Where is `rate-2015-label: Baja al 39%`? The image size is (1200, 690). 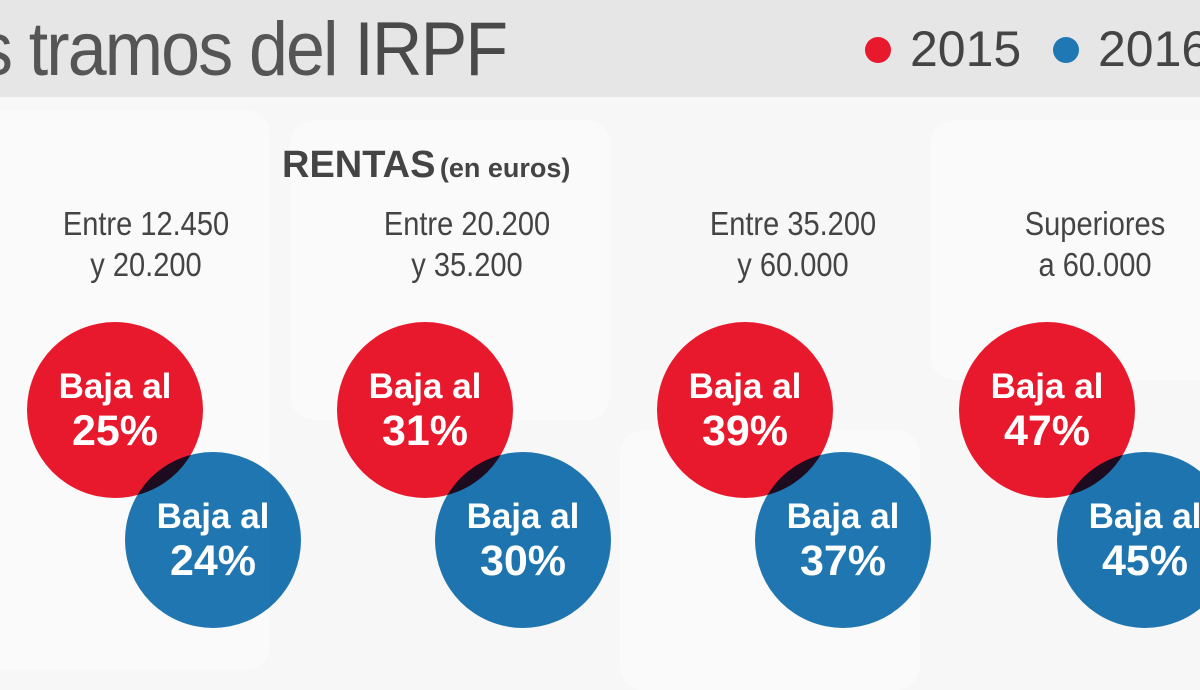
rate-2015-label: Baja al 39% is located at coordinates (745, 411).